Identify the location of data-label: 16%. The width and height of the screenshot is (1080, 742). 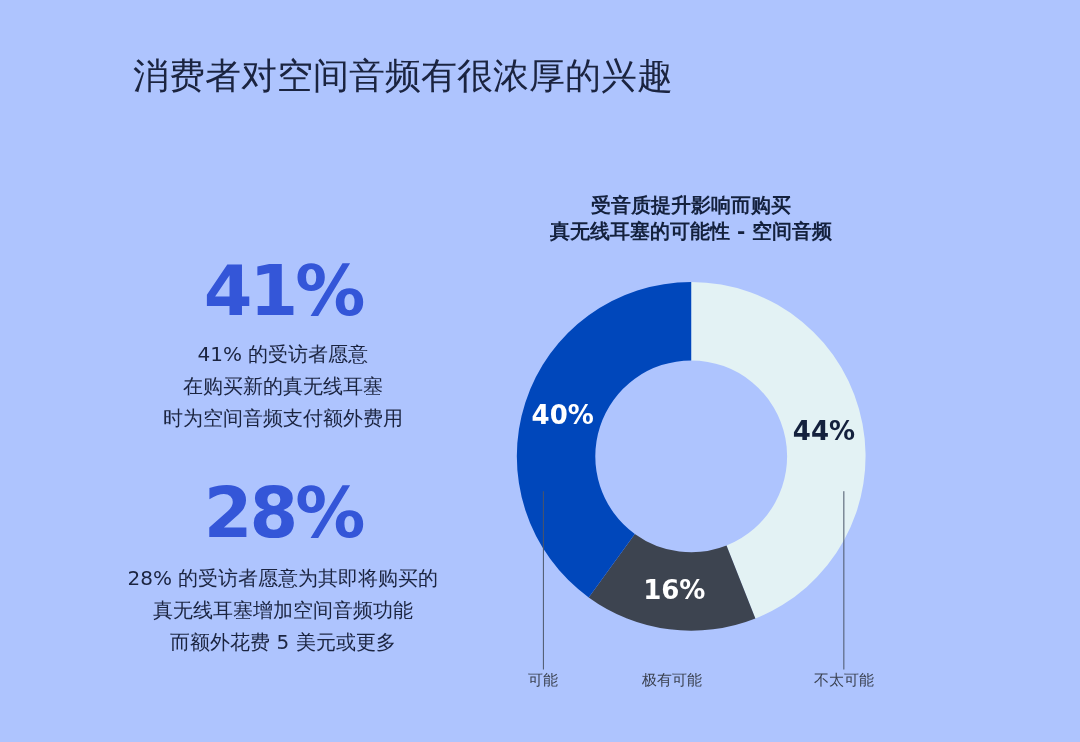
(674, 590).